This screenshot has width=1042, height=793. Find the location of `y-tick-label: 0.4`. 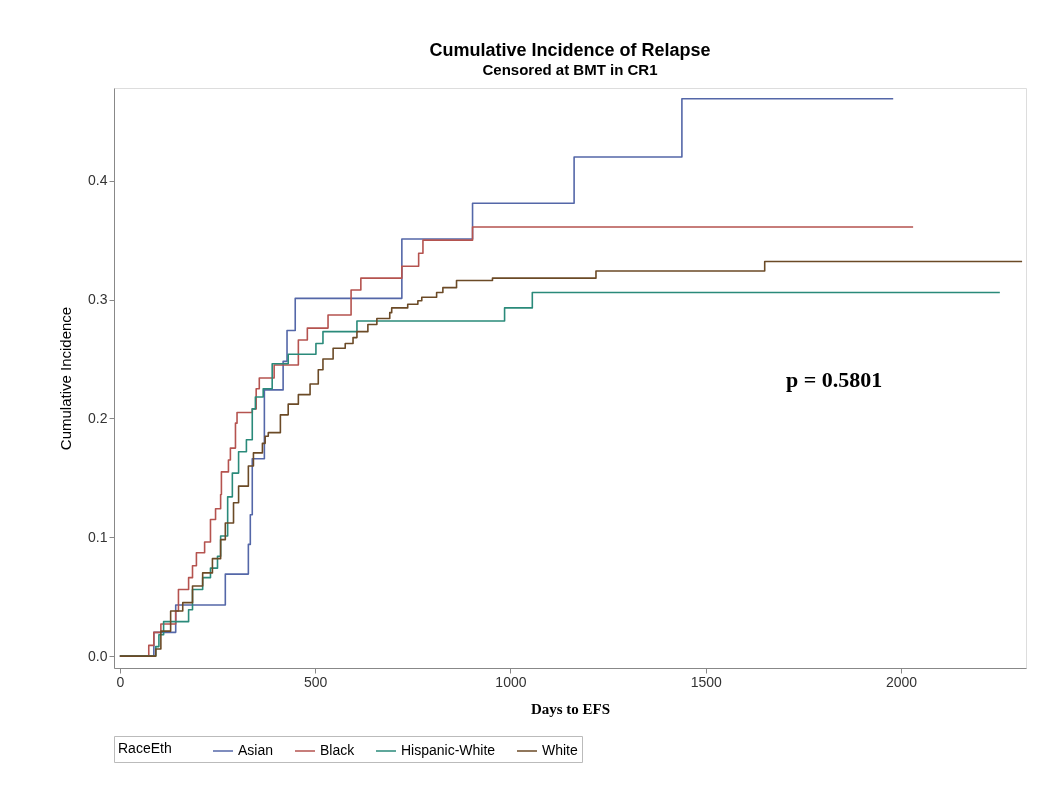

y-tick-label: 0.4 is located at coordinates (98, 180).